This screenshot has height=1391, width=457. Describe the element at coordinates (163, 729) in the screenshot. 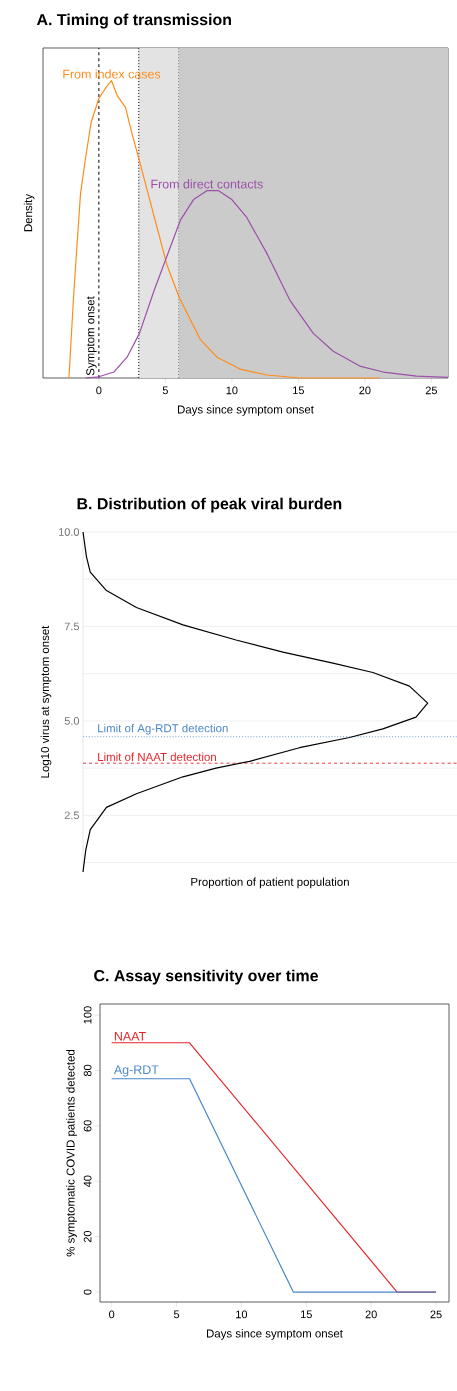

I see `ref-line-label: Limit of Ag-RDT detection` at that location.